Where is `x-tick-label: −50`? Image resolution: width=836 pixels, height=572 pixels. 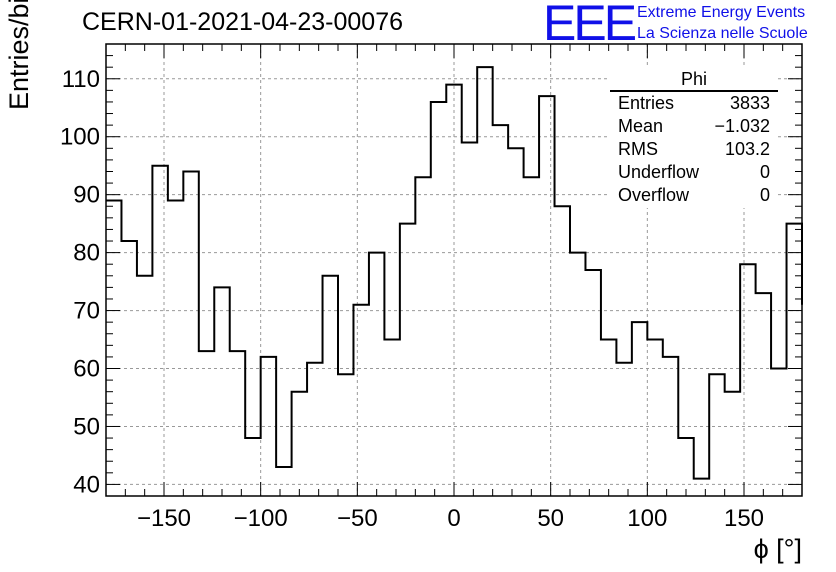
x-tick-label: −50 is located at coordinates (357, 518).